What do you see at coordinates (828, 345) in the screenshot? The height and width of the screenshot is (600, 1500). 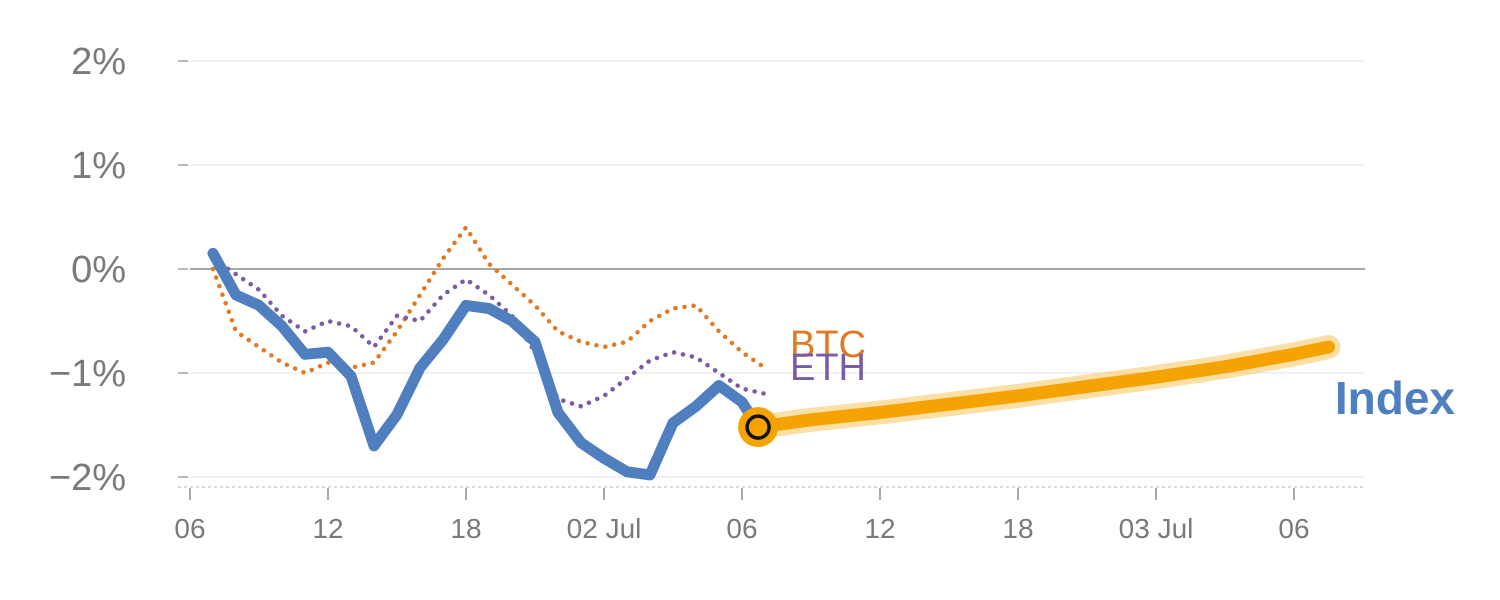 I see `series-label-btc: BTC` at bounding box center [828, 345].